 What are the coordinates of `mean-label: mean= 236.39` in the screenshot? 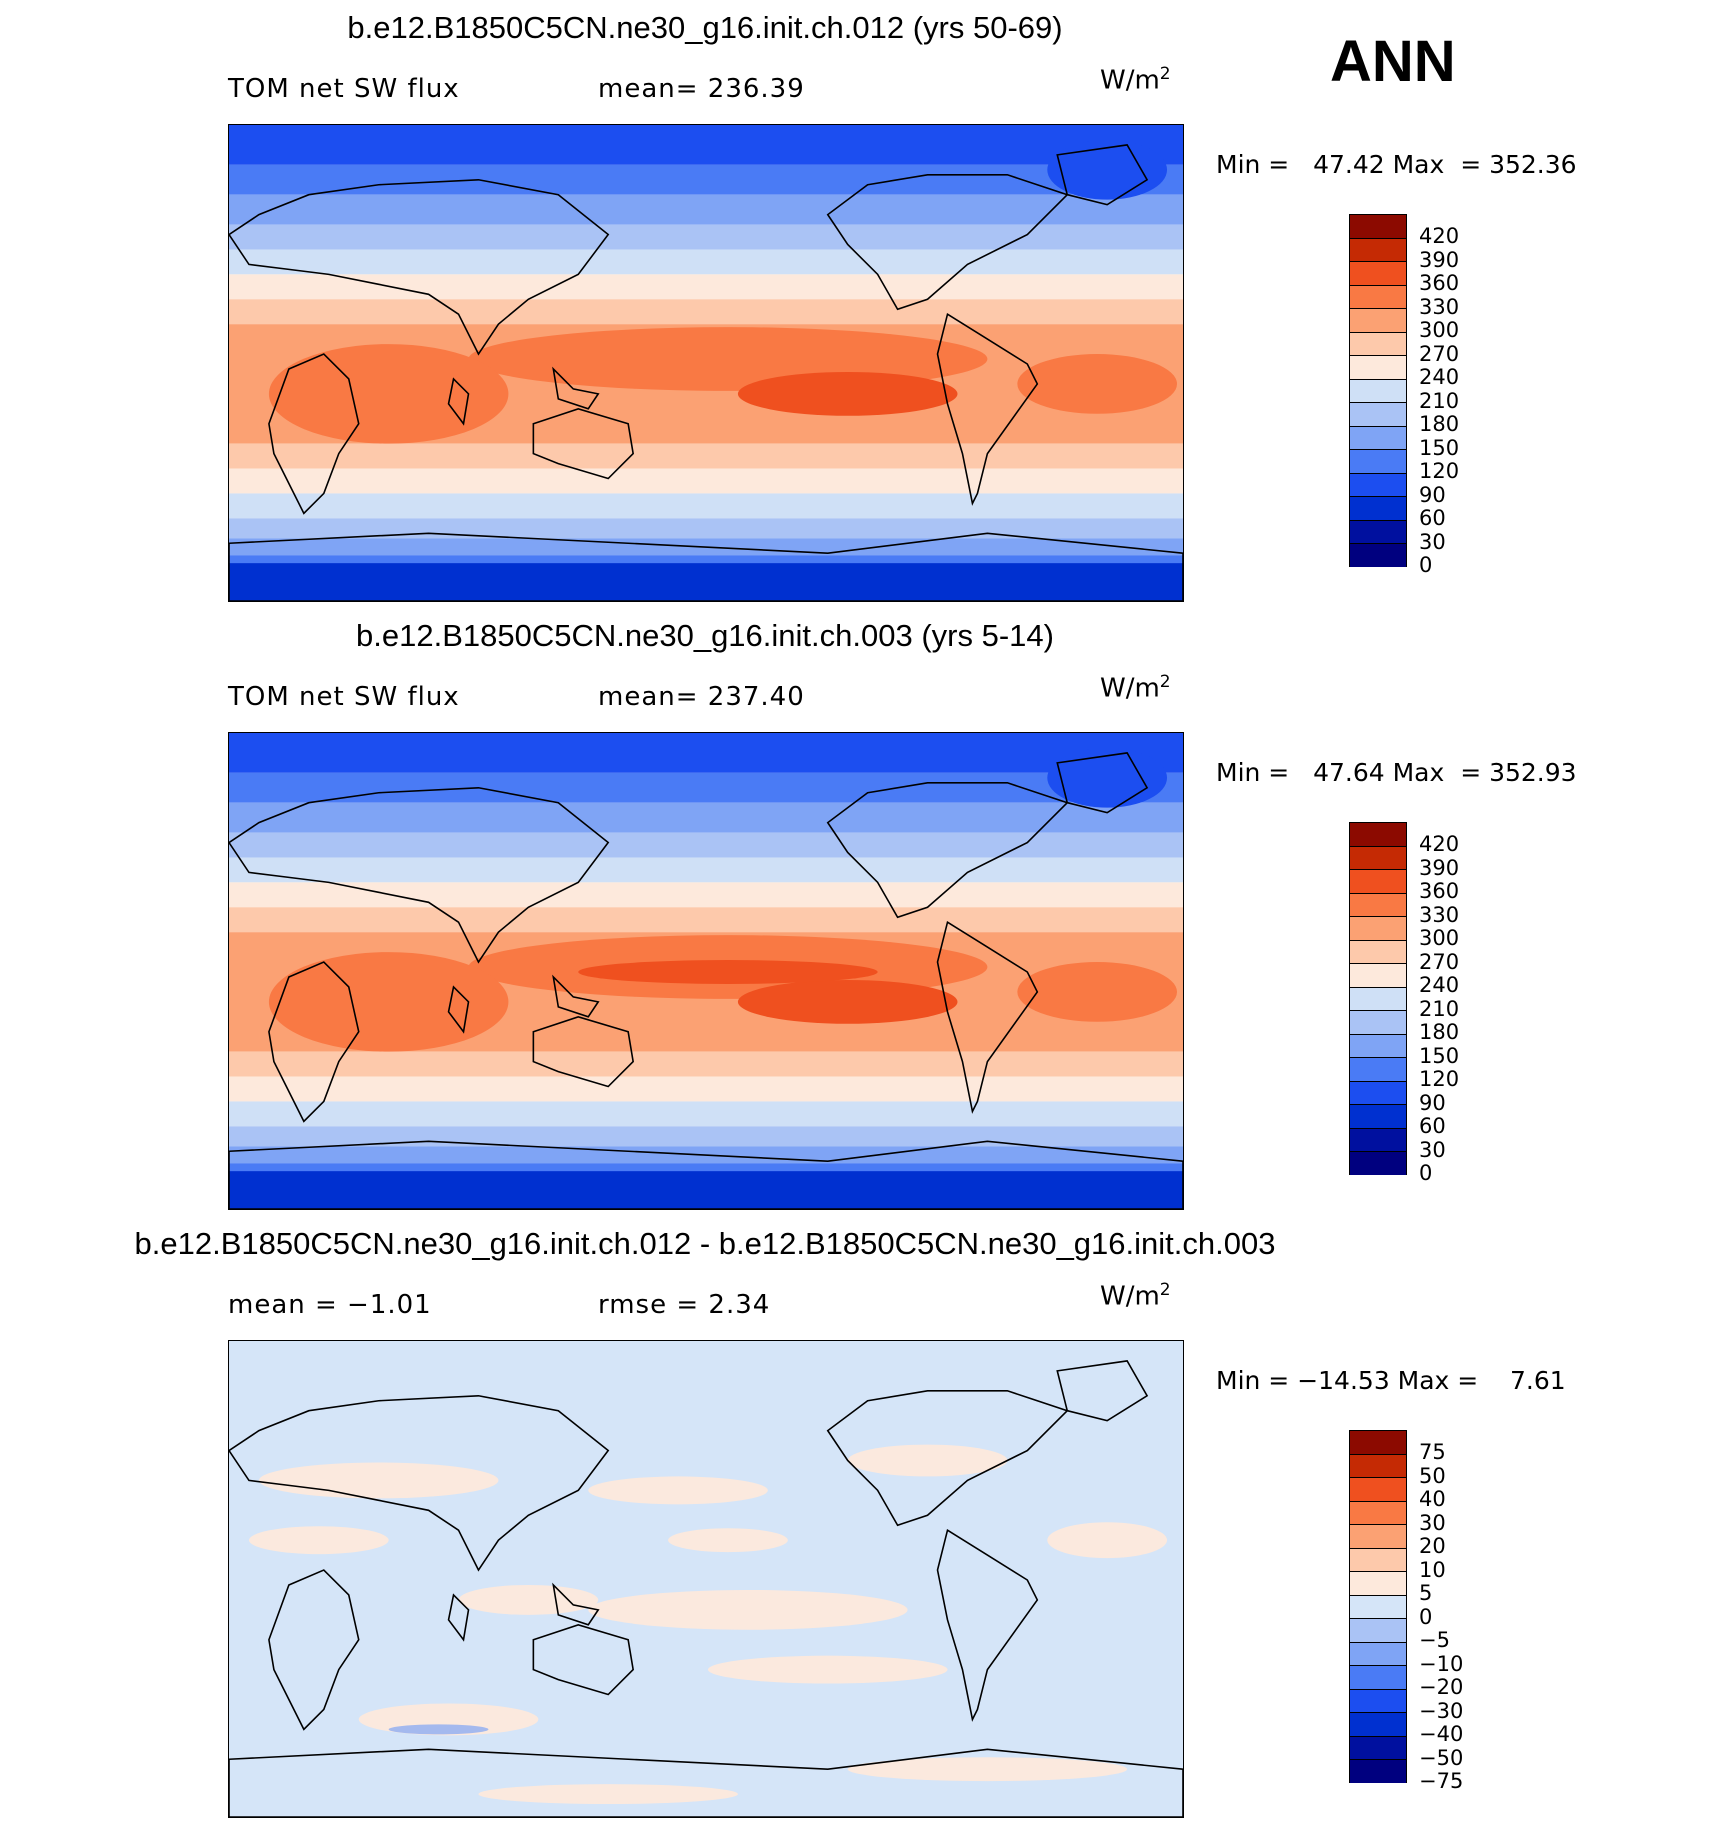 It's located at (701, 89).